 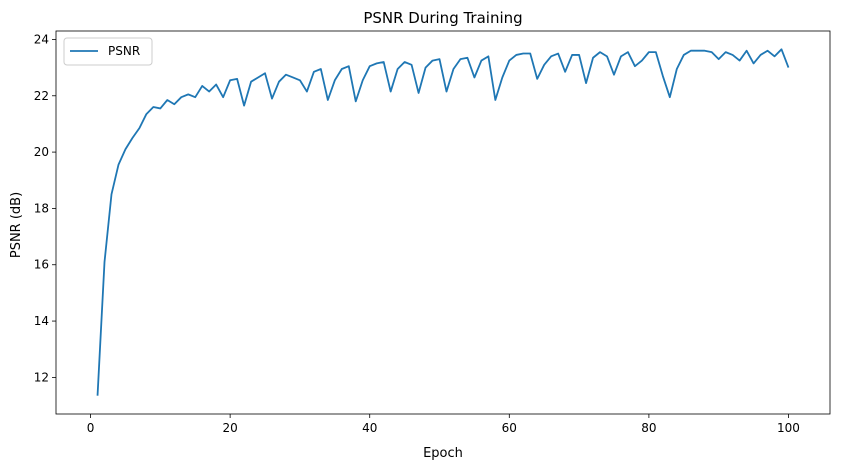 What do you see at coordinates (229, 428) in the screenshot?
I see `x-tick-label-20: 20` at bounding box center [229, 428].